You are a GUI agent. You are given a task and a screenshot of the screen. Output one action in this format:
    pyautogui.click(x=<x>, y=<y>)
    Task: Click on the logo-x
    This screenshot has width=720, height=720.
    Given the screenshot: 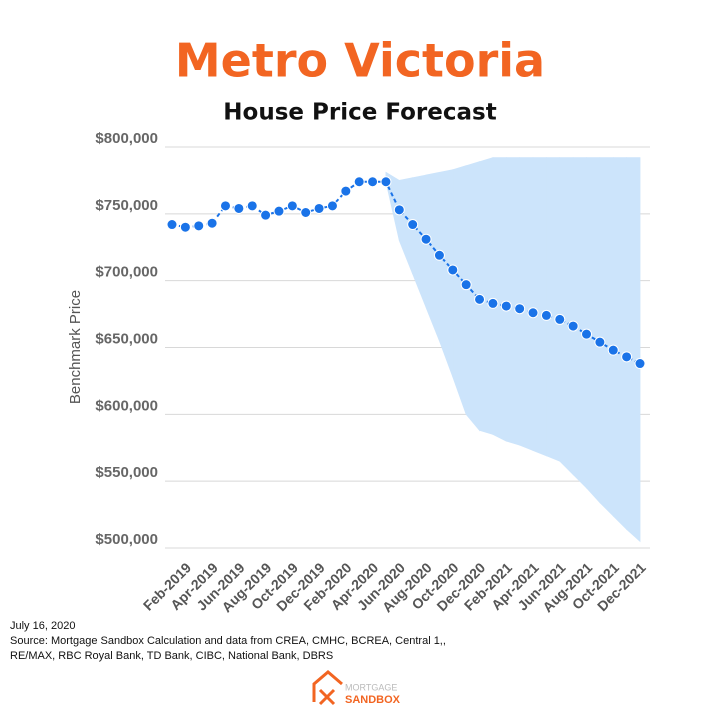 What is the action you would take?
    pyautogui.click(x=327, y=697)
    